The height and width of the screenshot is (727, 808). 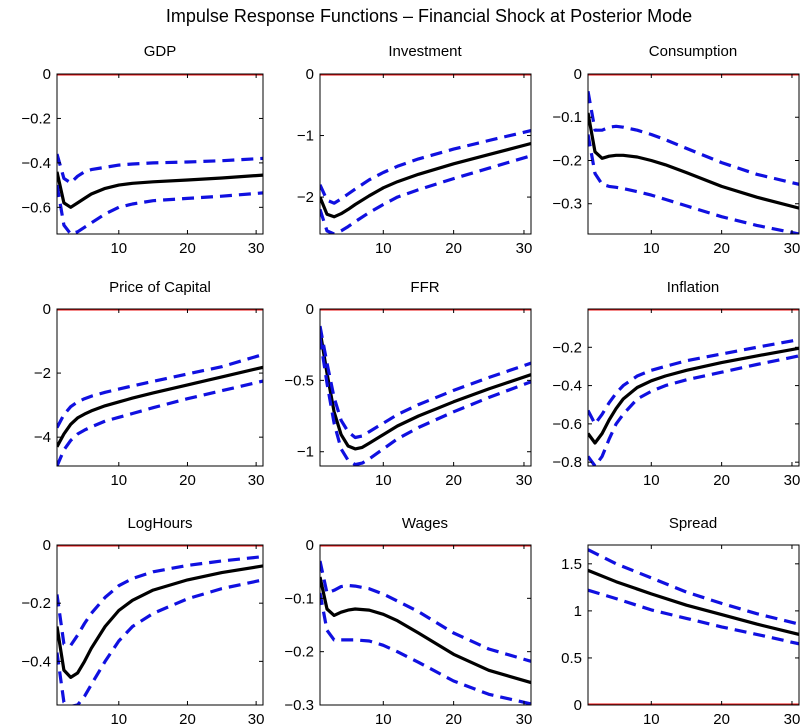 I want to click on ffr-series, so click(x=425, y=387).